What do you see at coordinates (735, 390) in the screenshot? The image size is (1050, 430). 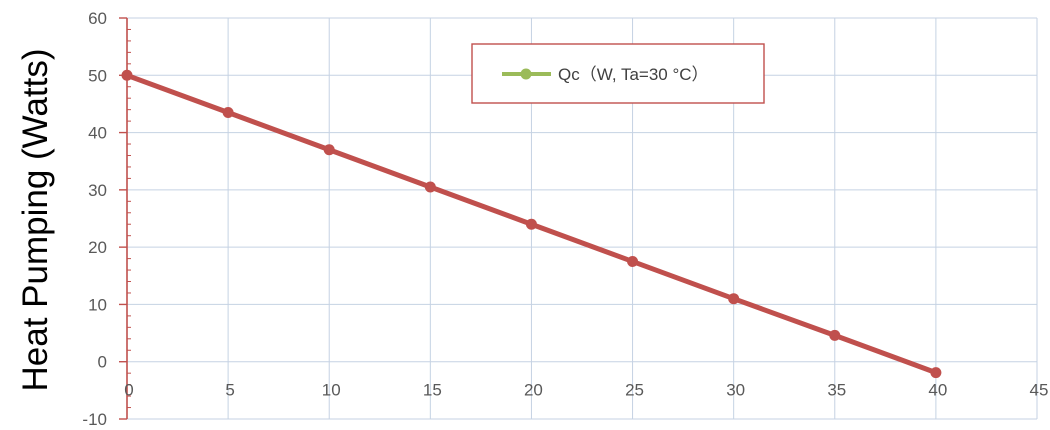 I see `x-tick-label: 30` at bounding box center [735, 390].